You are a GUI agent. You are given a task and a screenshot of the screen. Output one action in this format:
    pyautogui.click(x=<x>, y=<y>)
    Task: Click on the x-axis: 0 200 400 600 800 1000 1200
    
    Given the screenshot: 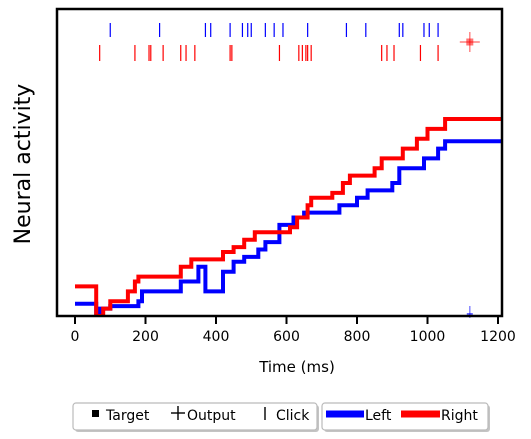 What is the action you would take?
    pyautogui.click(x=293, y=330)
    